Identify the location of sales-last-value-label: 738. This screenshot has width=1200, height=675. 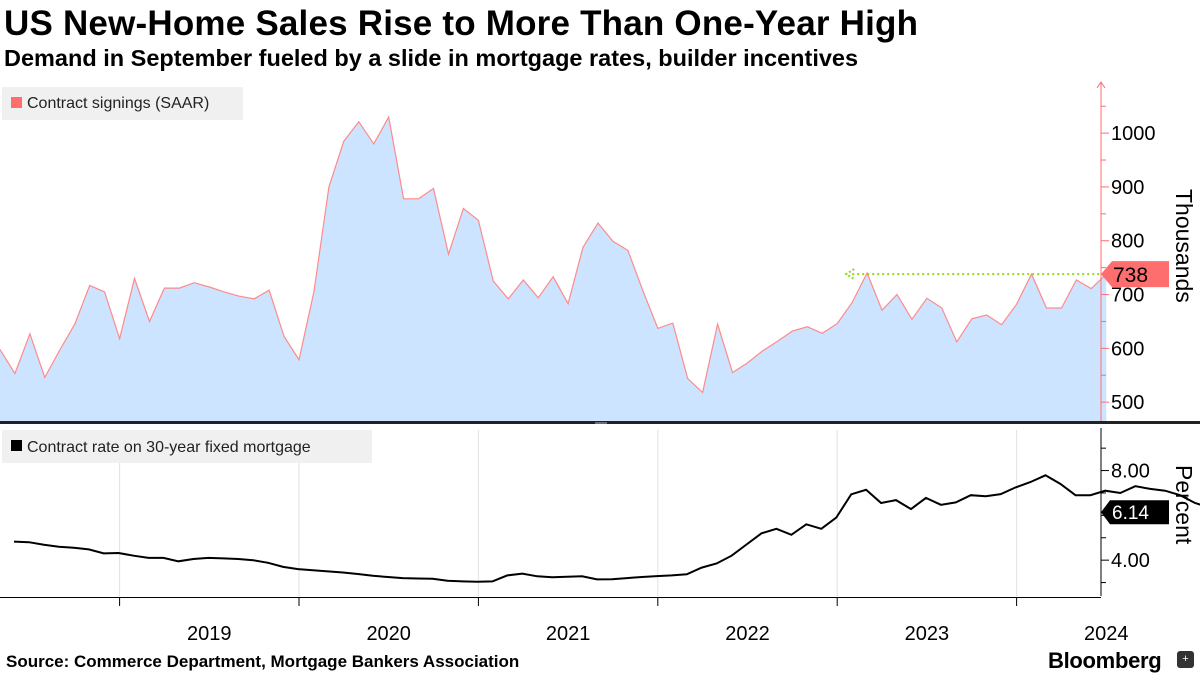
(1130, 275).